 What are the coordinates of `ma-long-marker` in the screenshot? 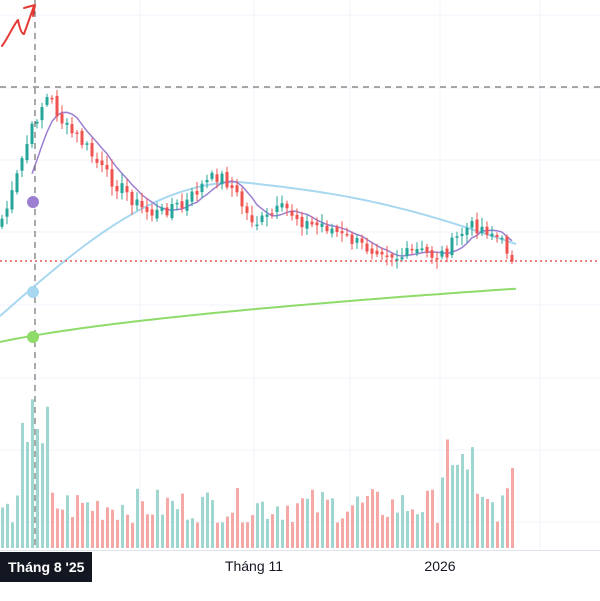 It's located at (33, 337).